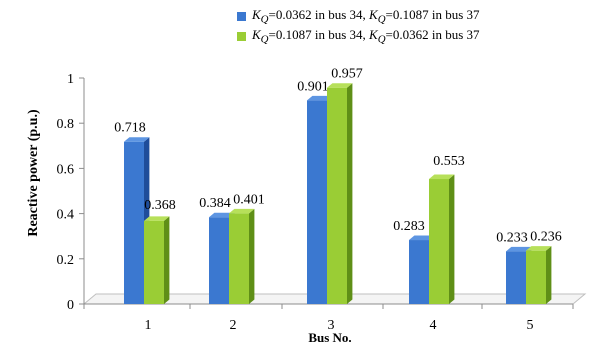  Describe the element at coordinates (148, 325) in the screenshot. I see `x-tick-label: 1` at that location.